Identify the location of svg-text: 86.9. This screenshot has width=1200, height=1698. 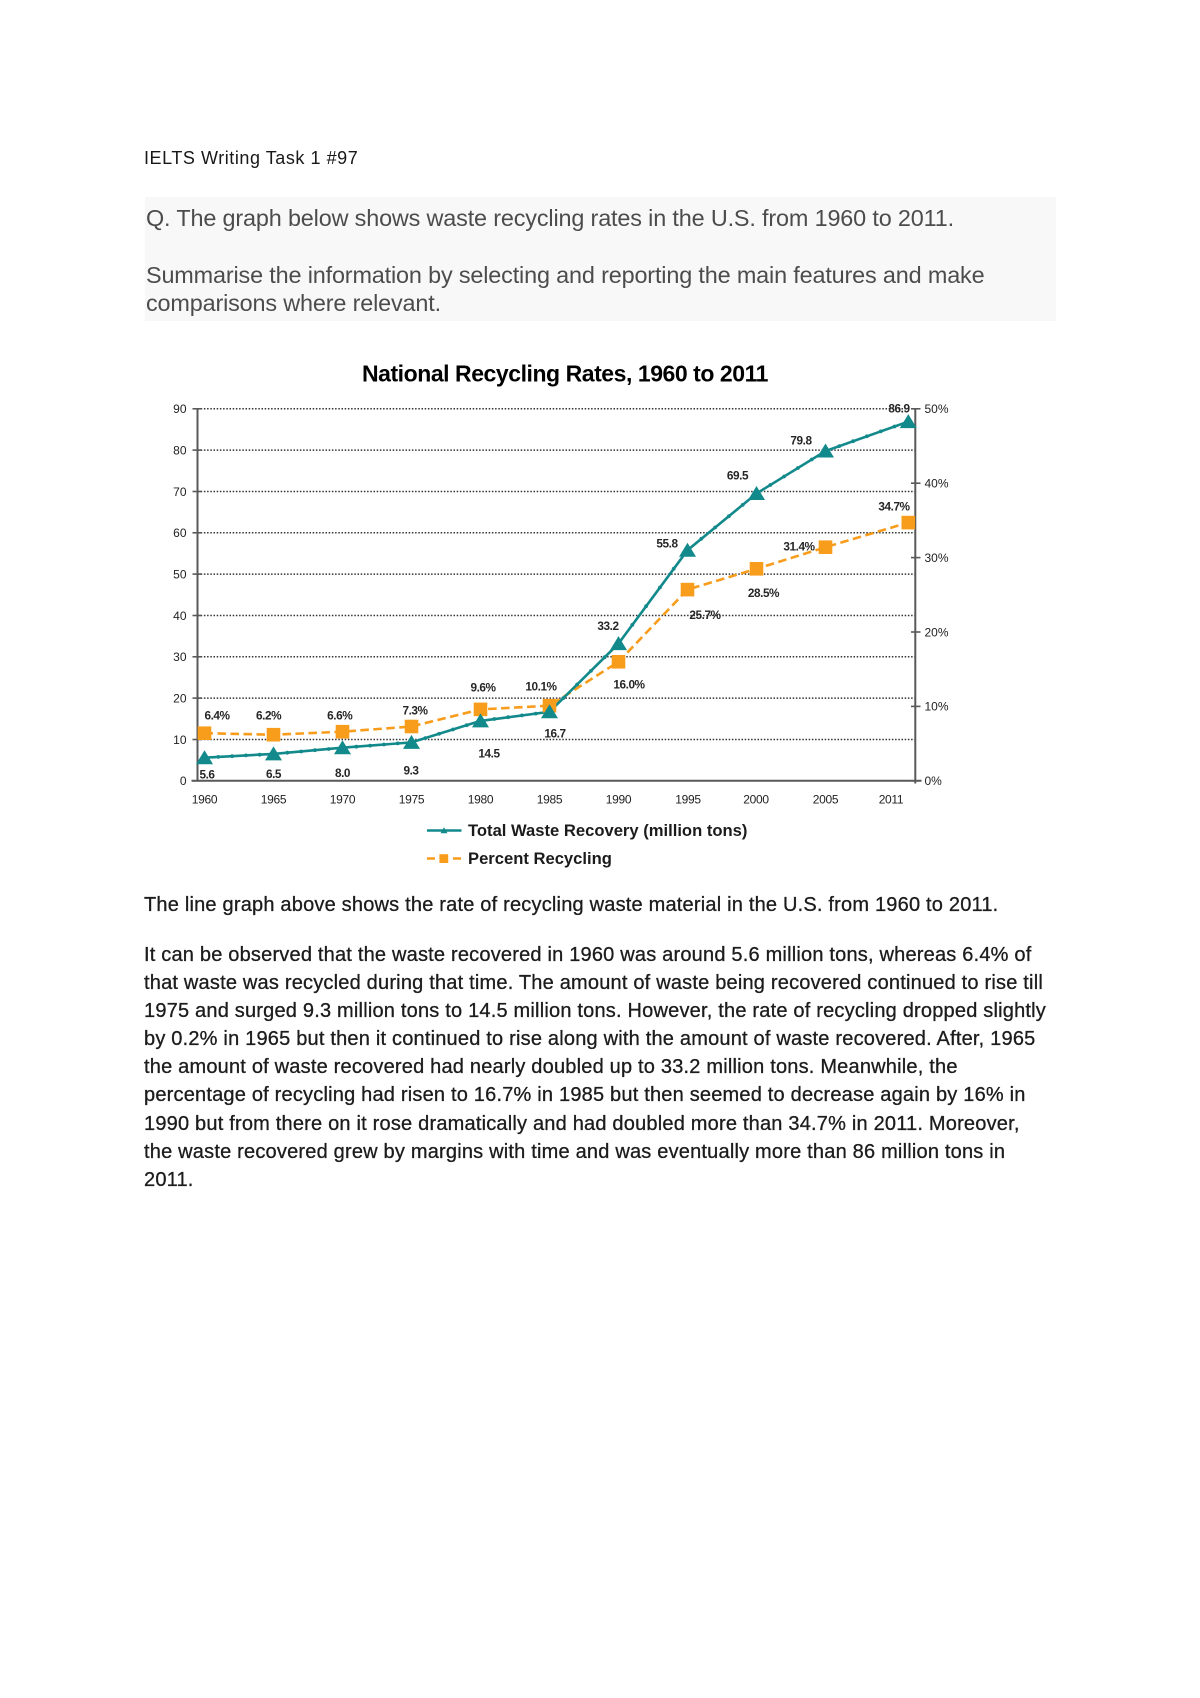
(899, 408).